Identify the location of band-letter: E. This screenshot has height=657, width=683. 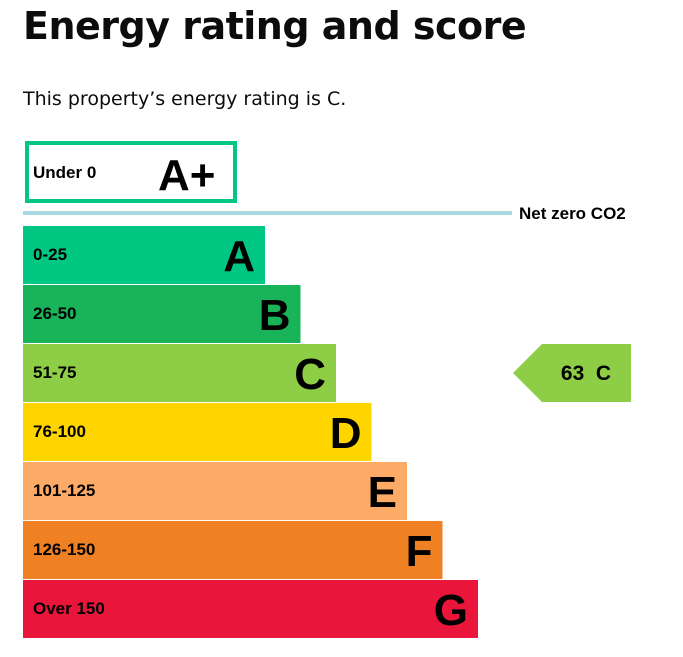
(382, 492).